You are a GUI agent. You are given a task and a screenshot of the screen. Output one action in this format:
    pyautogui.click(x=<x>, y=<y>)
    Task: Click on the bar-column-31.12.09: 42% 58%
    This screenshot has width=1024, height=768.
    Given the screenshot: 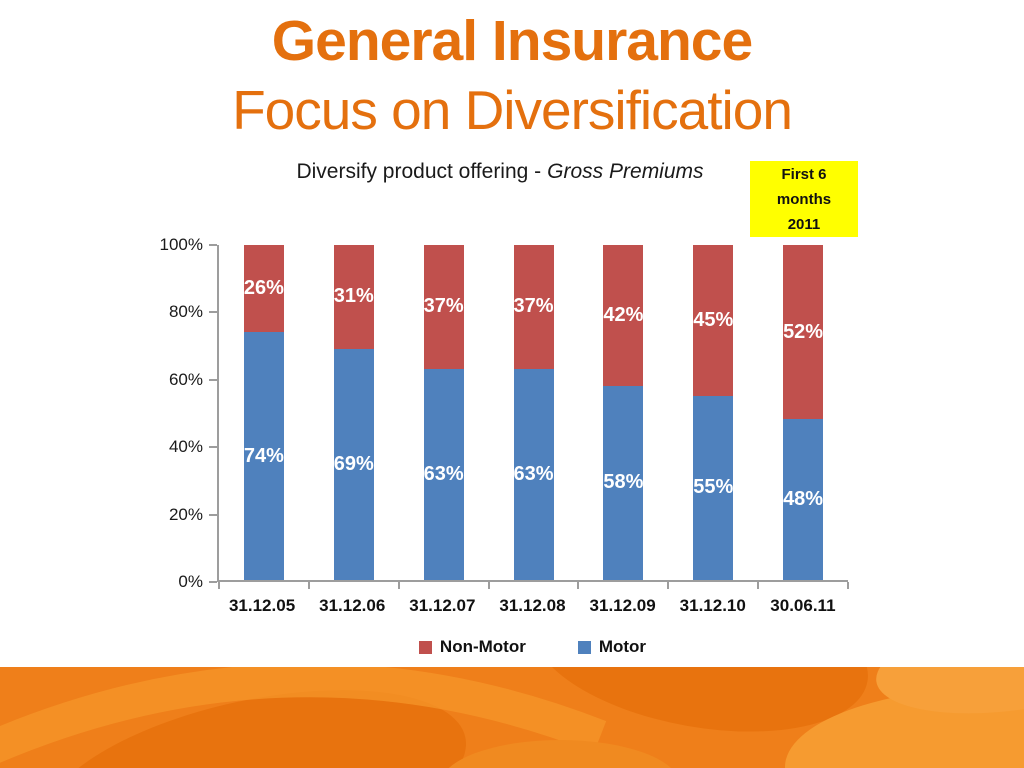 What is the action you would take?
    pyautogui.click(x=623, y=412)
    